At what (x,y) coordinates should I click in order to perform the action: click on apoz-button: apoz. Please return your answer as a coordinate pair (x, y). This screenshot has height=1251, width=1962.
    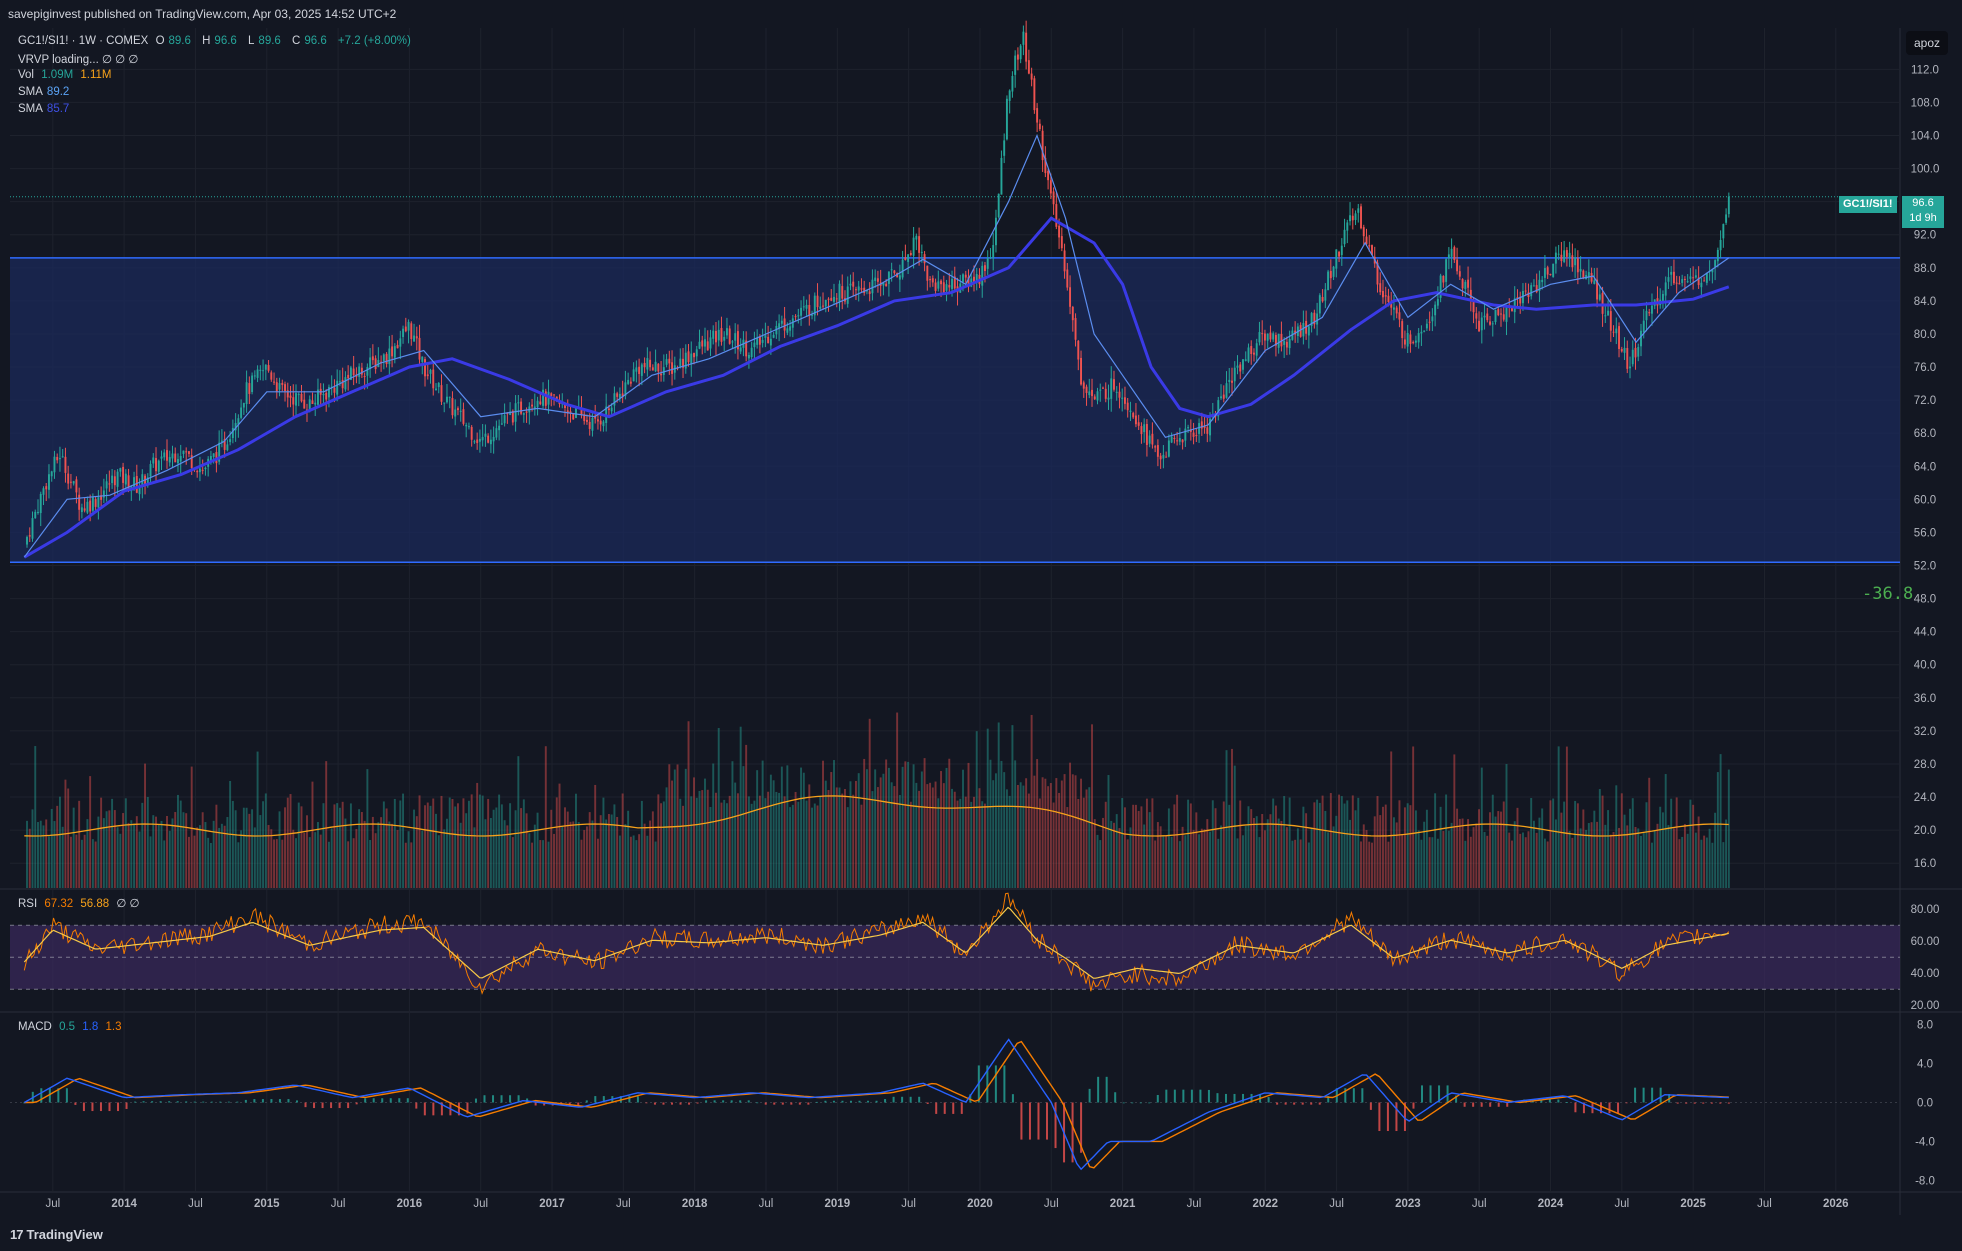
    Looking at the image, I should click on (1927, 43).